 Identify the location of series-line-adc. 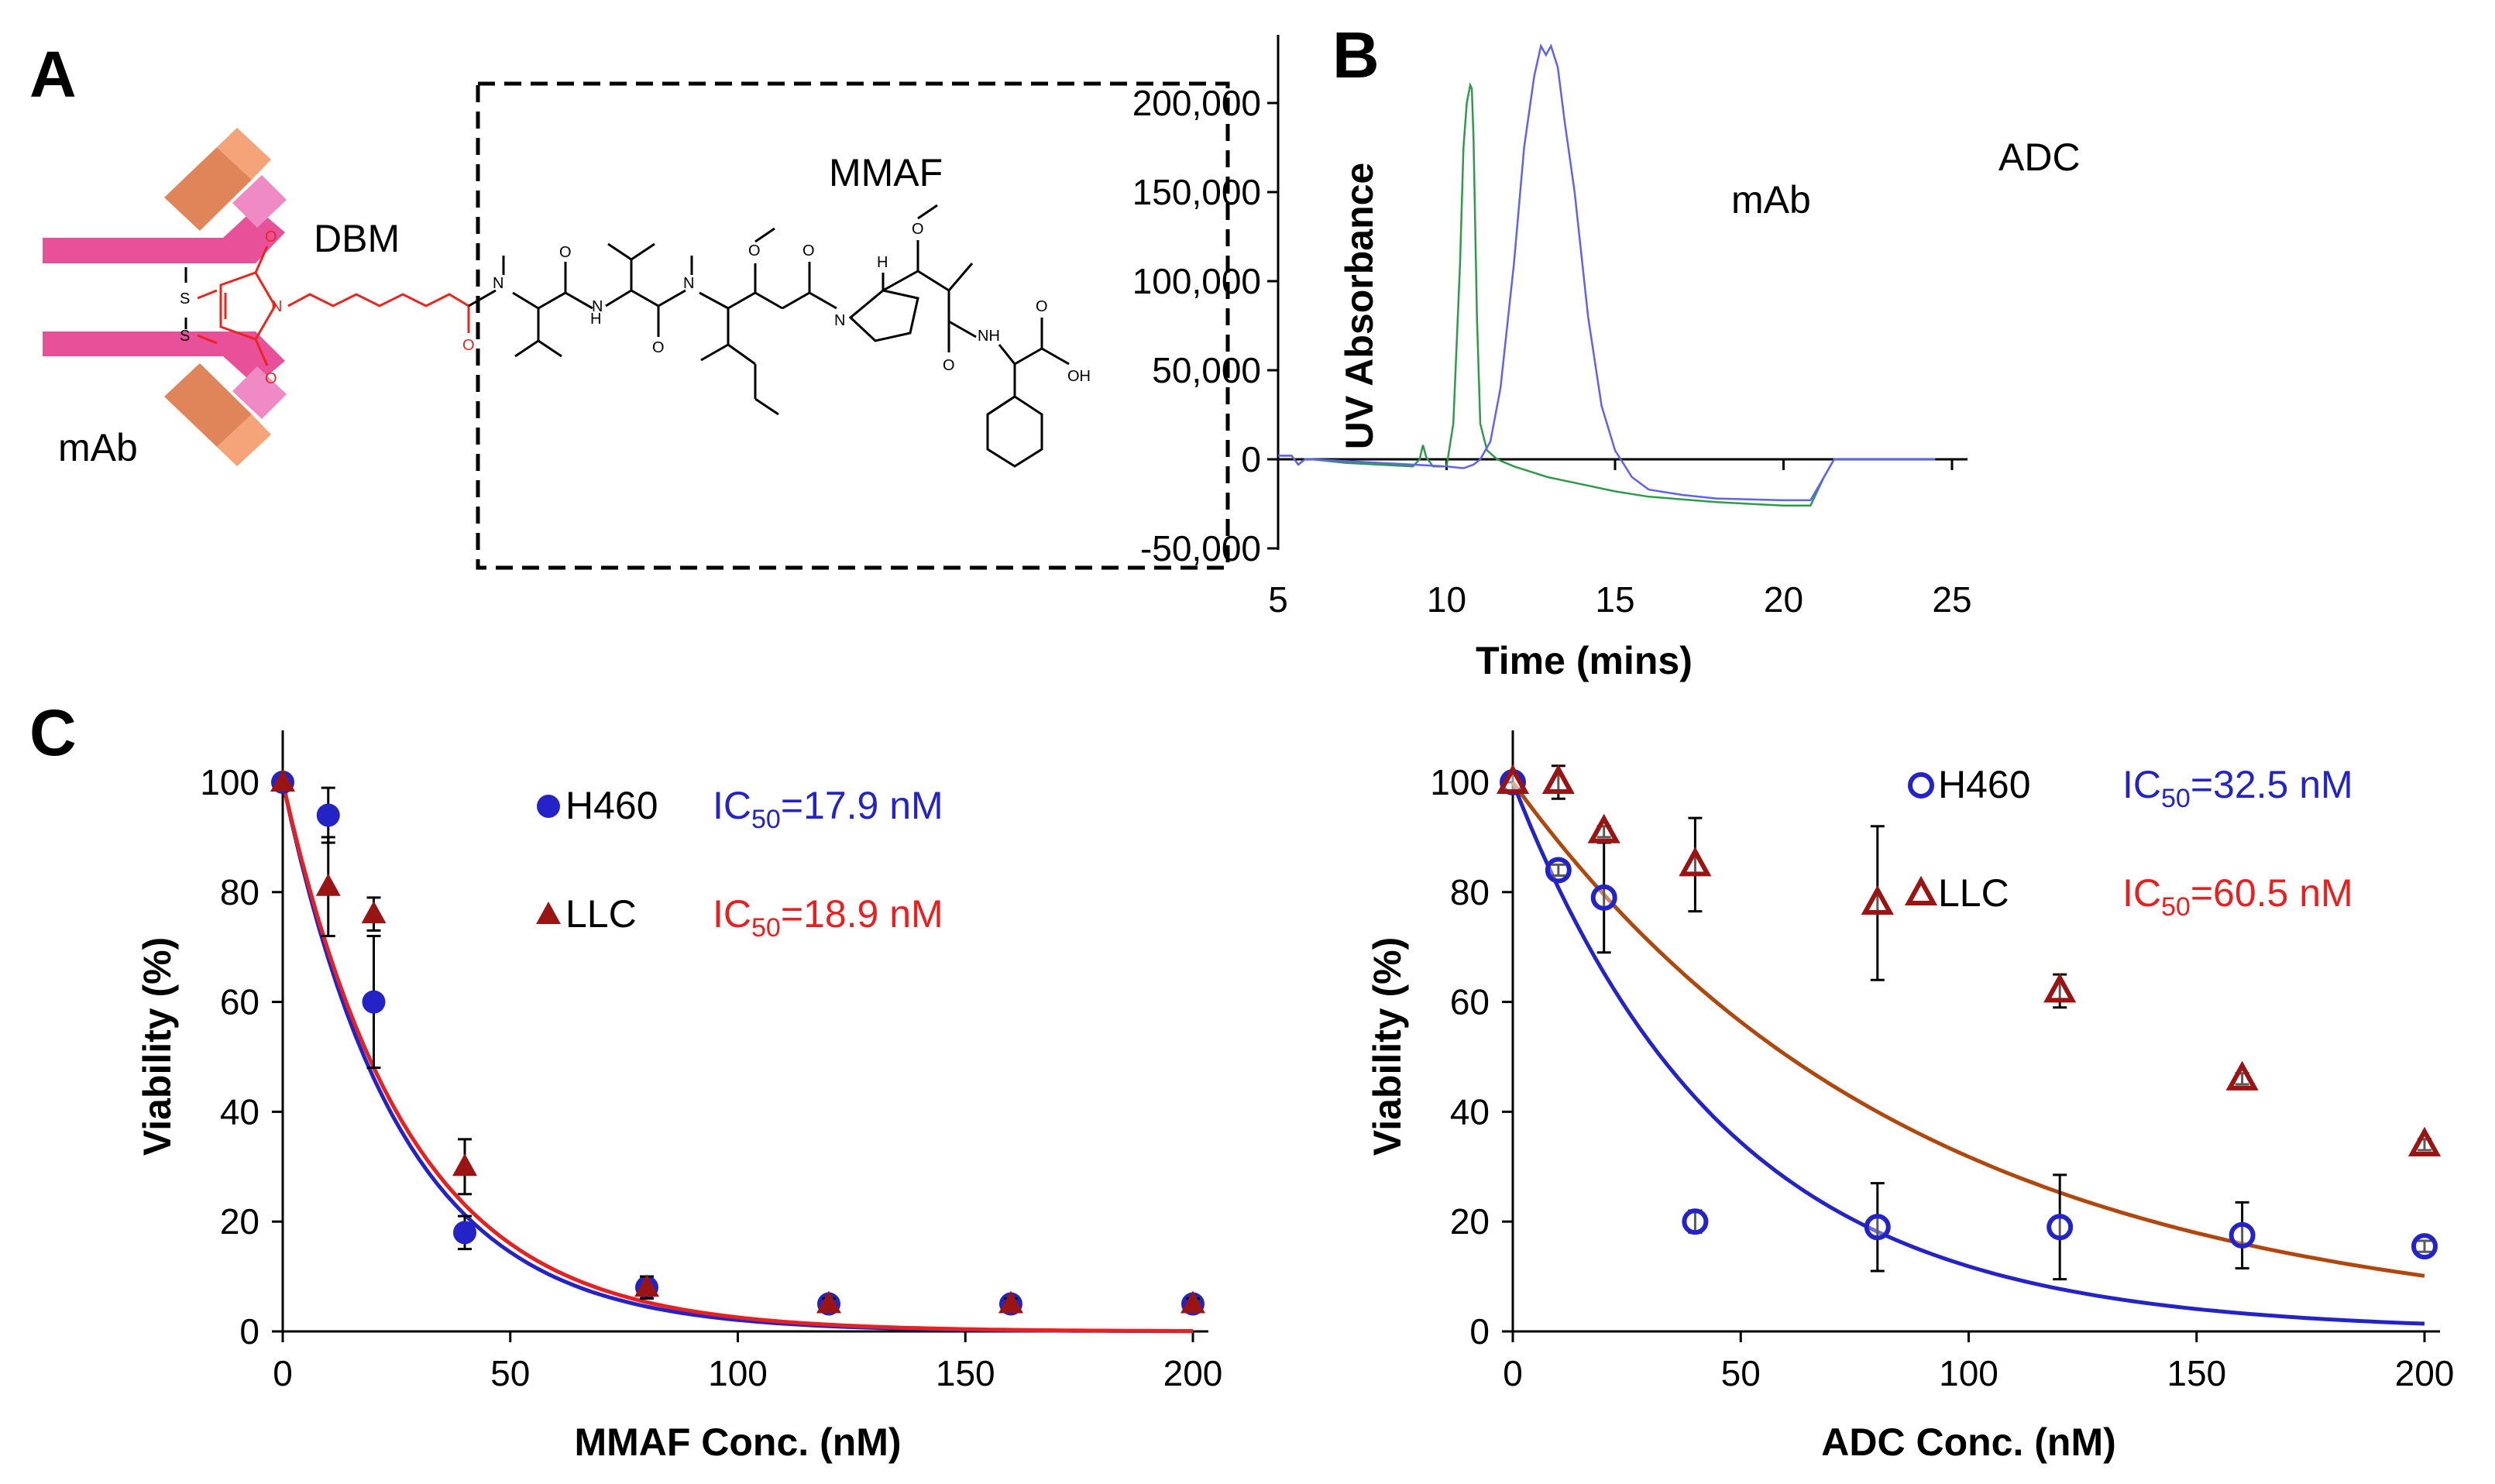
(1607, 272).